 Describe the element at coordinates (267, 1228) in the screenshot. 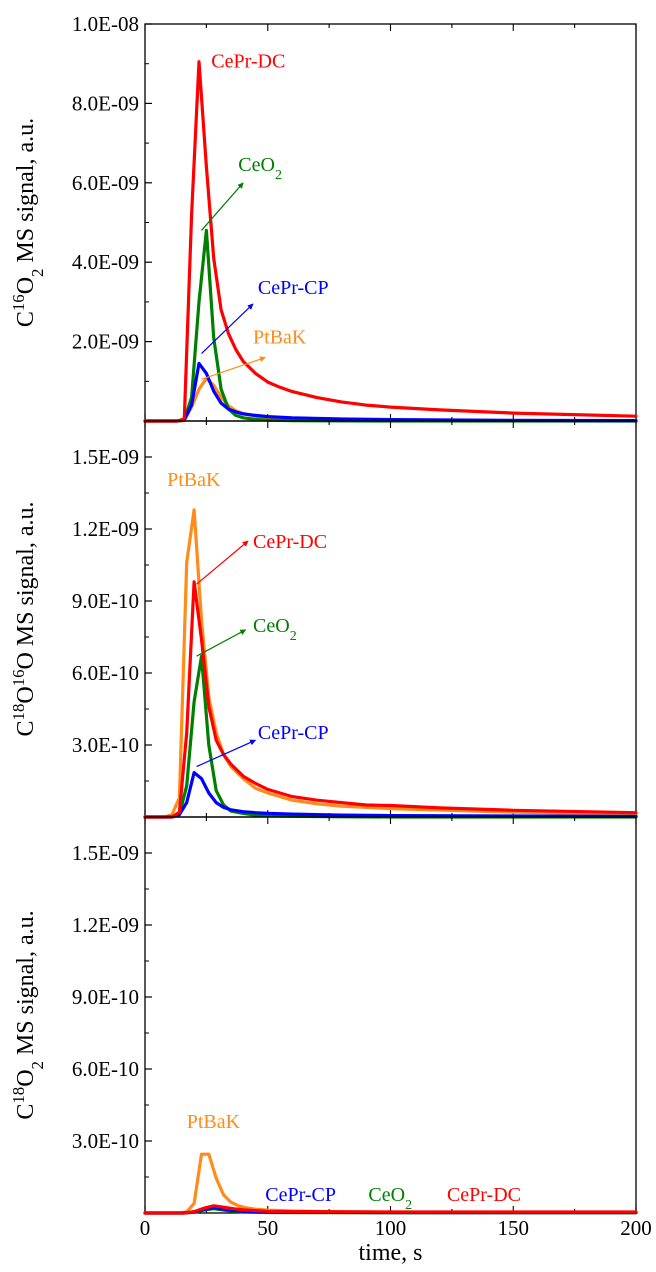

I see `x-tick-label: 50` at that location.